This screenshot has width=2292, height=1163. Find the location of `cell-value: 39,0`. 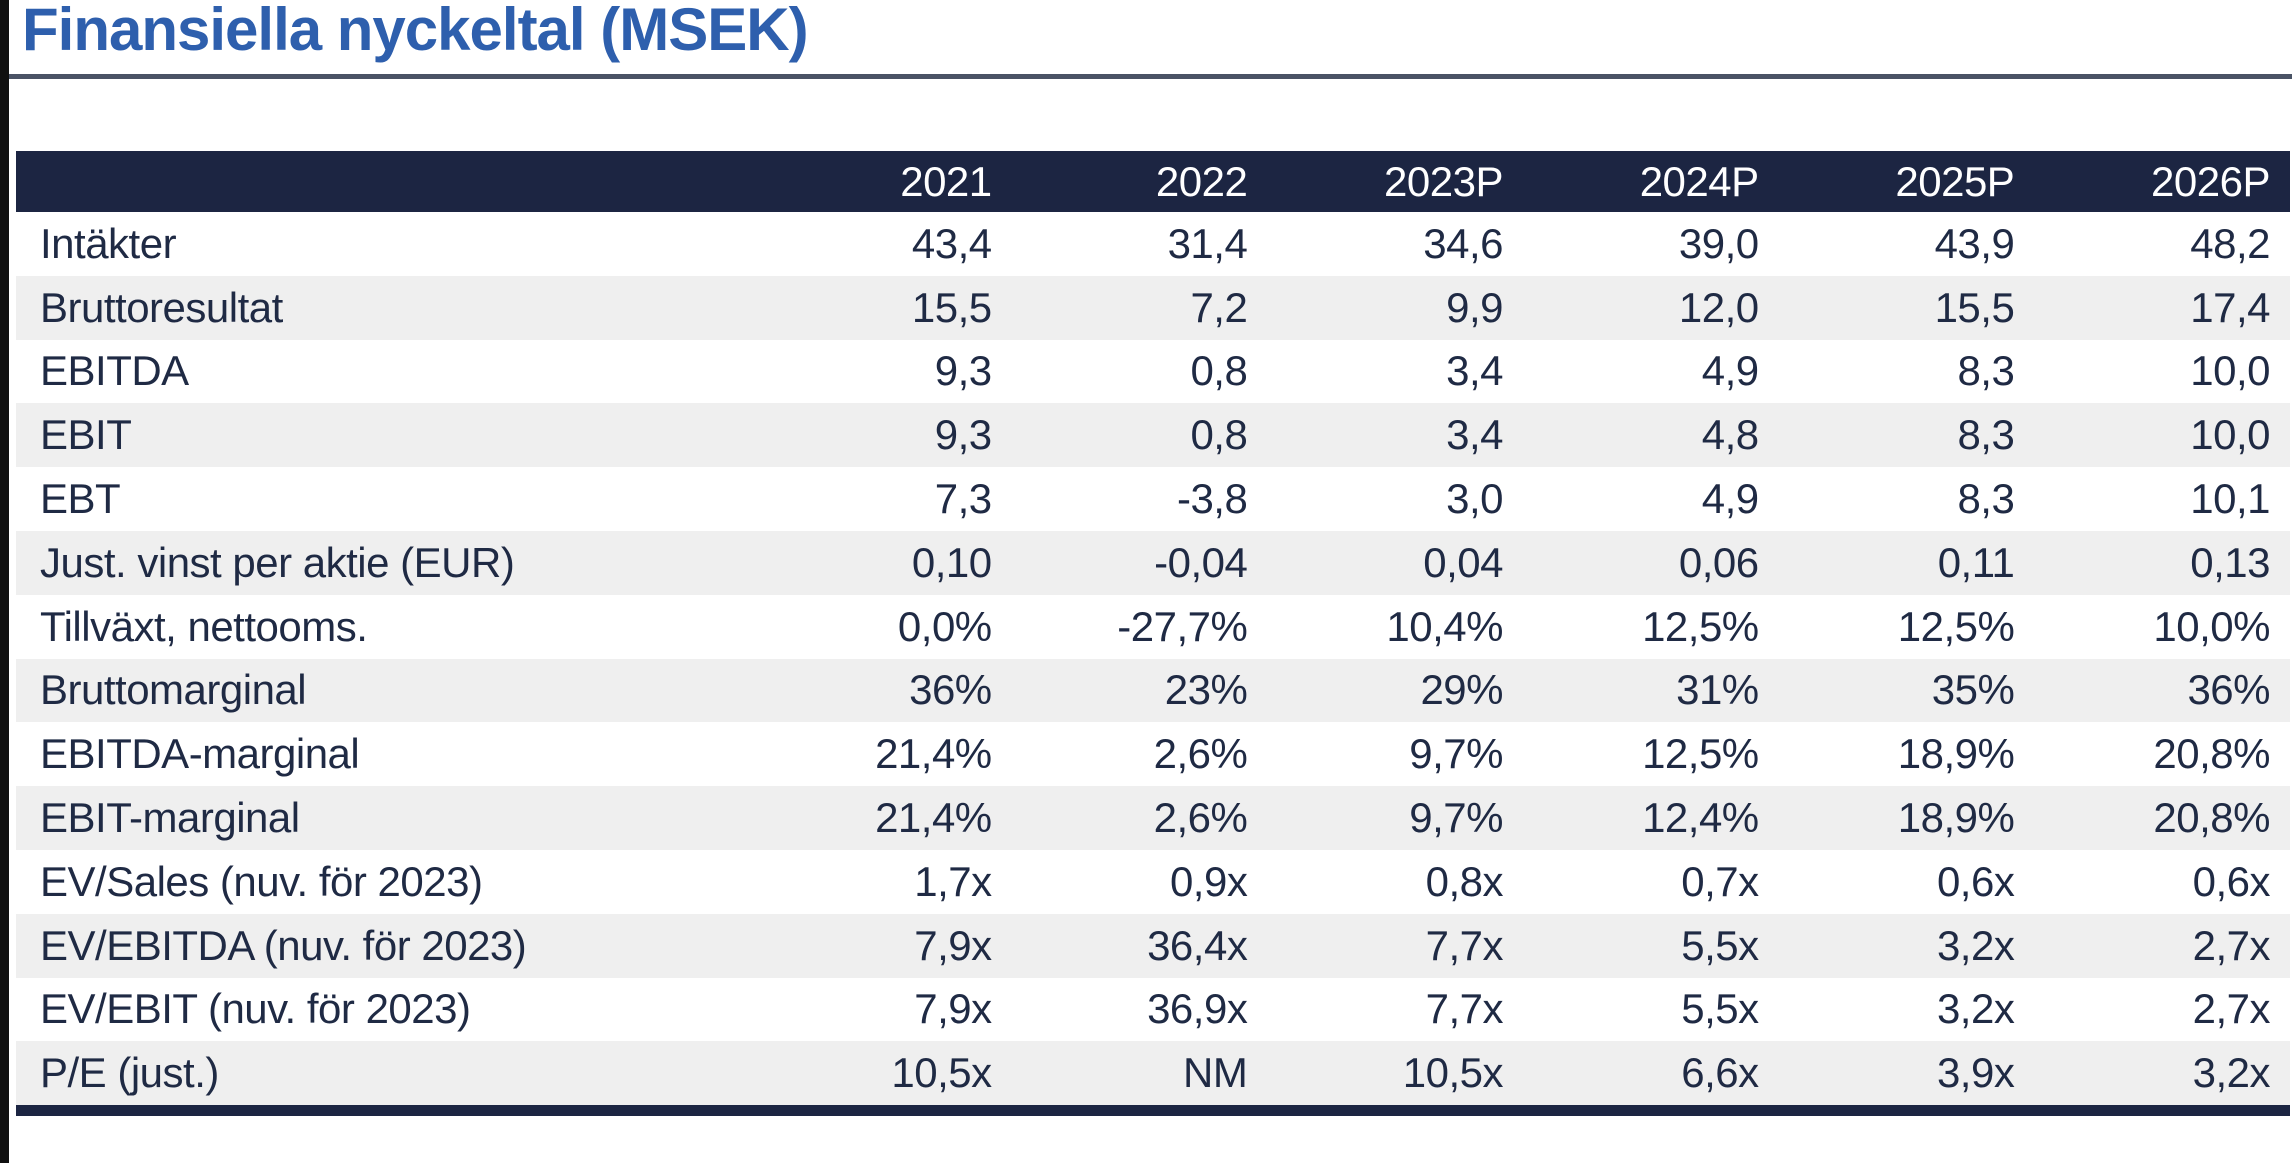

cell-value: 39,0 is located at coordinates (1718, 243).